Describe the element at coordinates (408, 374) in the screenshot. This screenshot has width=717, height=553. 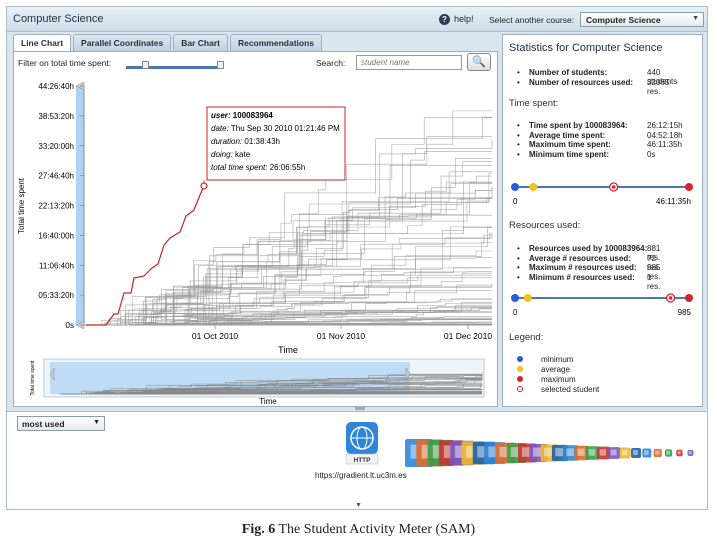
I see `overview-right-handle` at that location.